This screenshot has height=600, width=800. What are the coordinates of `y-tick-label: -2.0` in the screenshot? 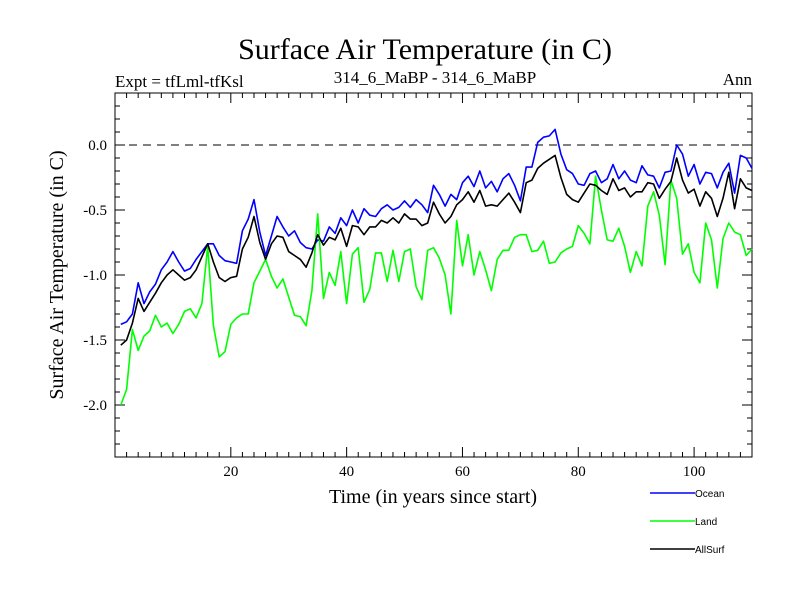 It's located at (95, 406).